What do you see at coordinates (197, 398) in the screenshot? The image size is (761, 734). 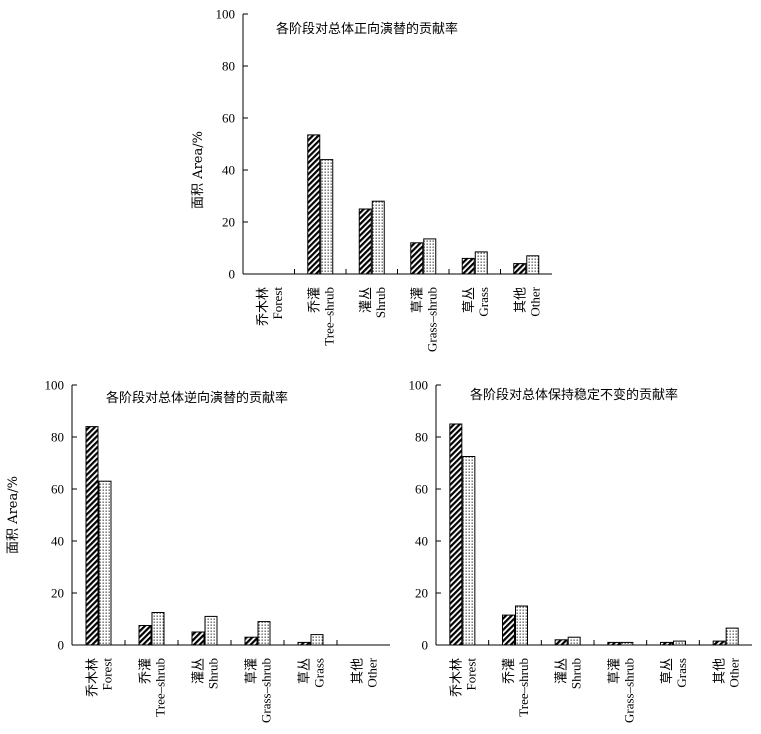 I see `chart-title: 各阶段对总体逆向演替的贡献率` at bounding box center [197, 398].